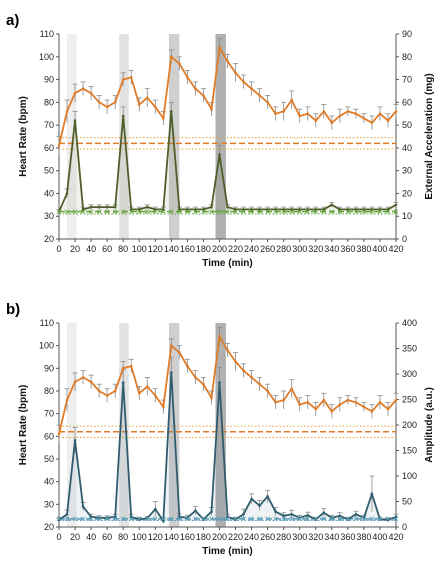 This screenshot has height=582, width=442. What do you see at coordinates (49, 504) in the screenshot?
I see `y-tick-label: 30` at bounding box center [49, 504].